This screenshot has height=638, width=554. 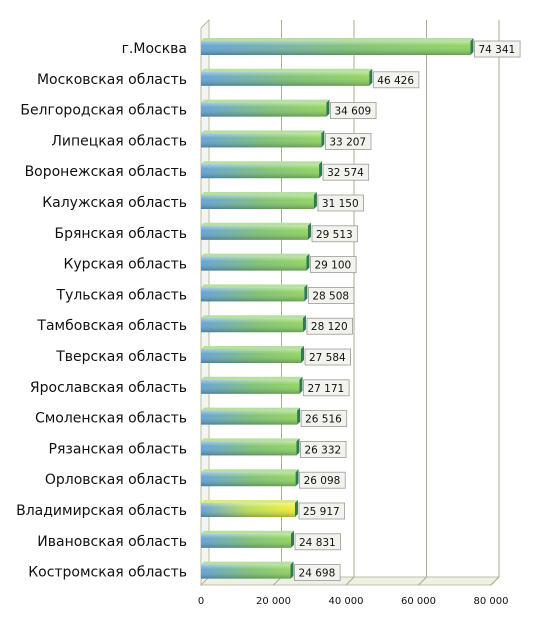 I want to click on x-tick-label: 60 000, so click(x=418, y=601).